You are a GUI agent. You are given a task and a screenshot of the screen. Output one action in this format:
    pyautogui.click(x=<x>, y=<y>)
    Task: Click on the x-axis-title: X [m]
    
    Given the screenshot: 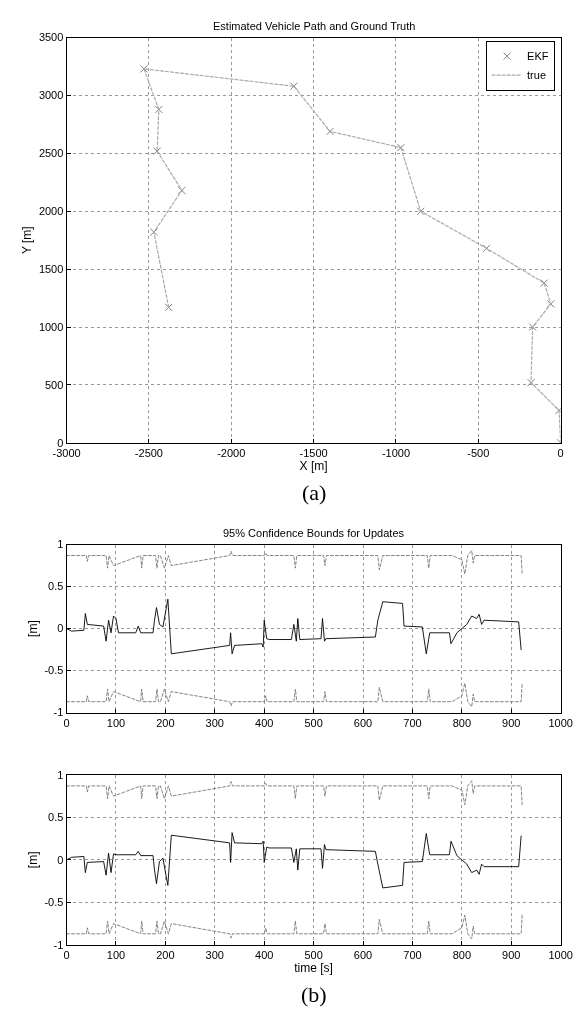 What is the action you would take?
    pyautogui.click(x=313, y=466)
    